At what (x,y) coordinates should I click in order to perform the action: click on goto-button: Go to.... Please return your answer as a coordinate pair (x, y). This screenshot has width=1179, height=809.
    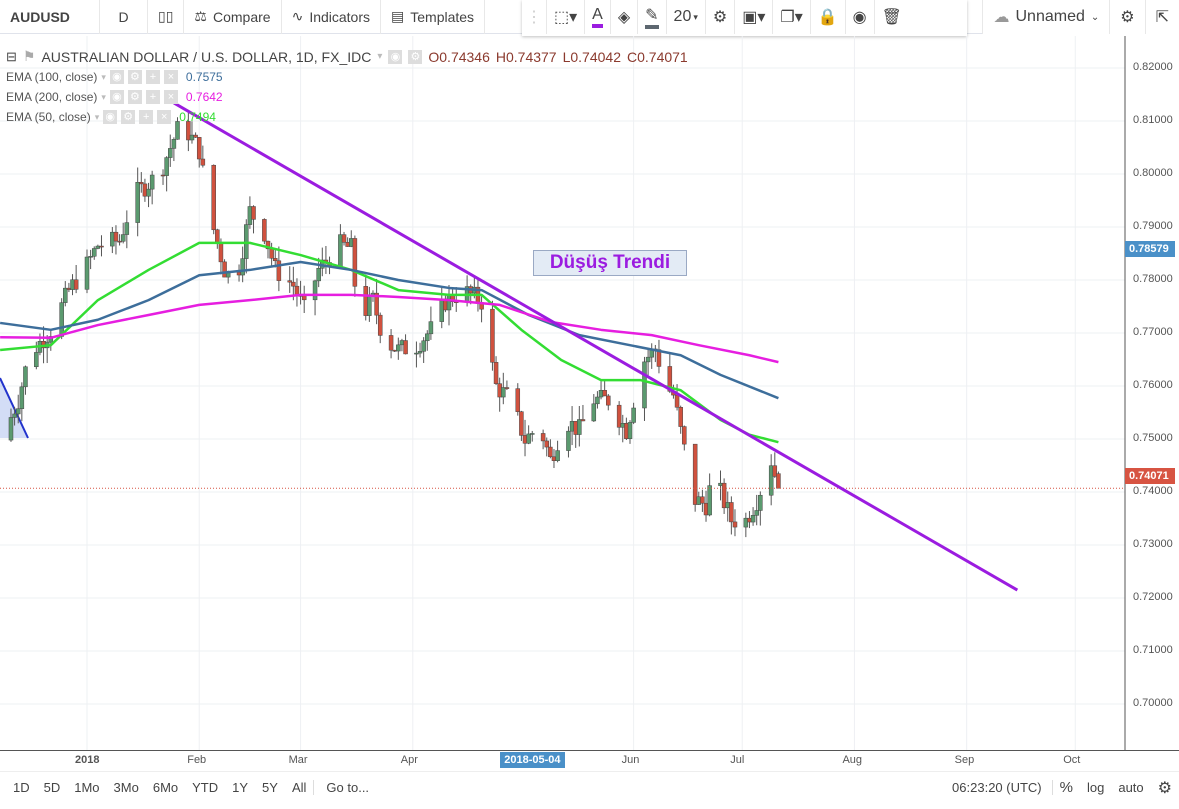
    Looking at the image, I should click on (348, 787).